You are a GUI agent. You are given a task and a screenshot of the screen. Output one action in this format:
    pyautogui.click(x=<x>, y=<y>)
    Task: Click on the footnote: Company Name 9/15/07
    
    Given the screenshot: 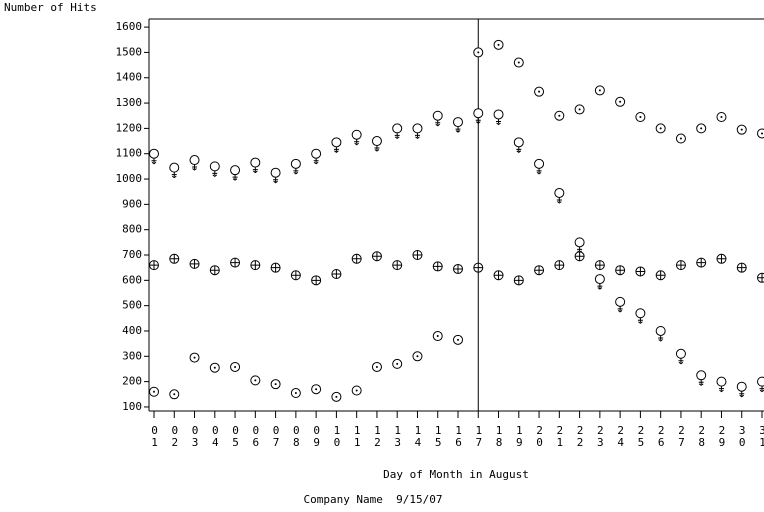 What is the action you would take?
    pyautogui.click(x=372, y=499)
    